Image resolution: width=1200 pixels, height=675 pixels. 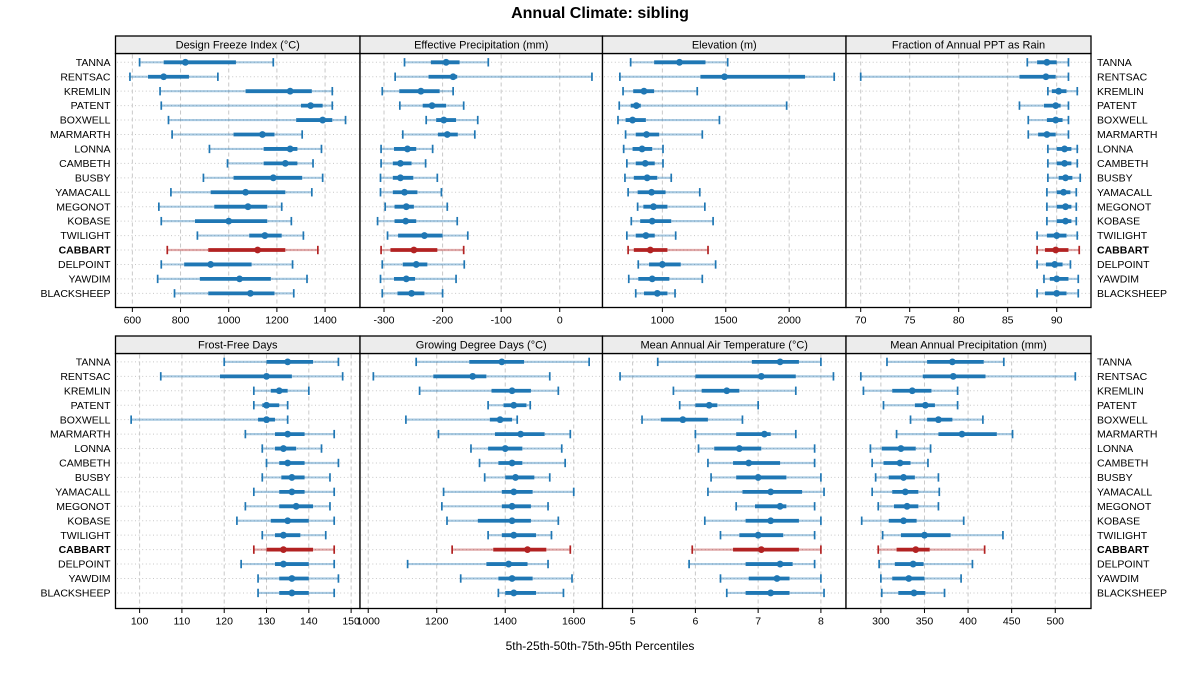 What do you see at coordinates (501, 321) in the screenshot?
I see `axis-tick-label: -100` at bounding box center [501, 321].